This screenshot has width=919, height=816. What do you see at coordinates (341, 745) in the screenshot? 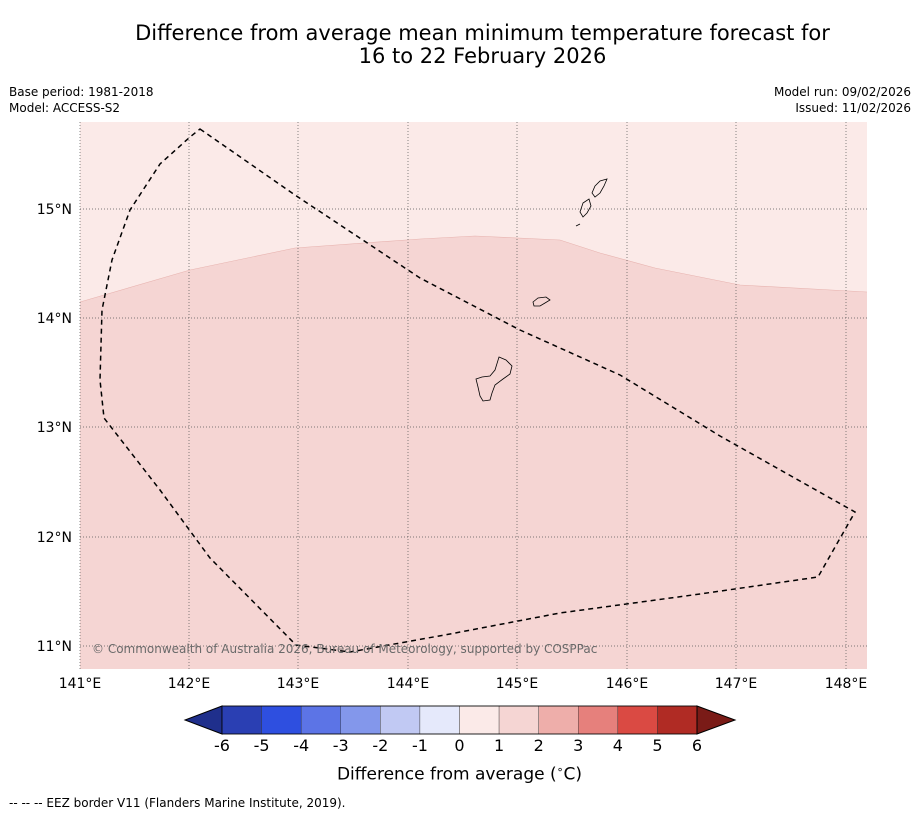
I see `colorbar-tick-label: -3` at bounding box center [341, 745].